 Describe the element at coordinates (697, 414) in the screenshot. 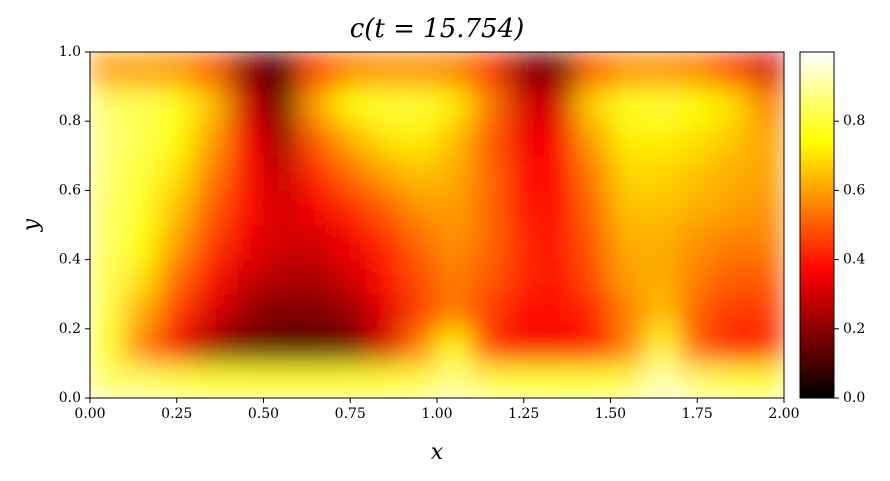

I see `x-tick-label: 1.75` at that location.